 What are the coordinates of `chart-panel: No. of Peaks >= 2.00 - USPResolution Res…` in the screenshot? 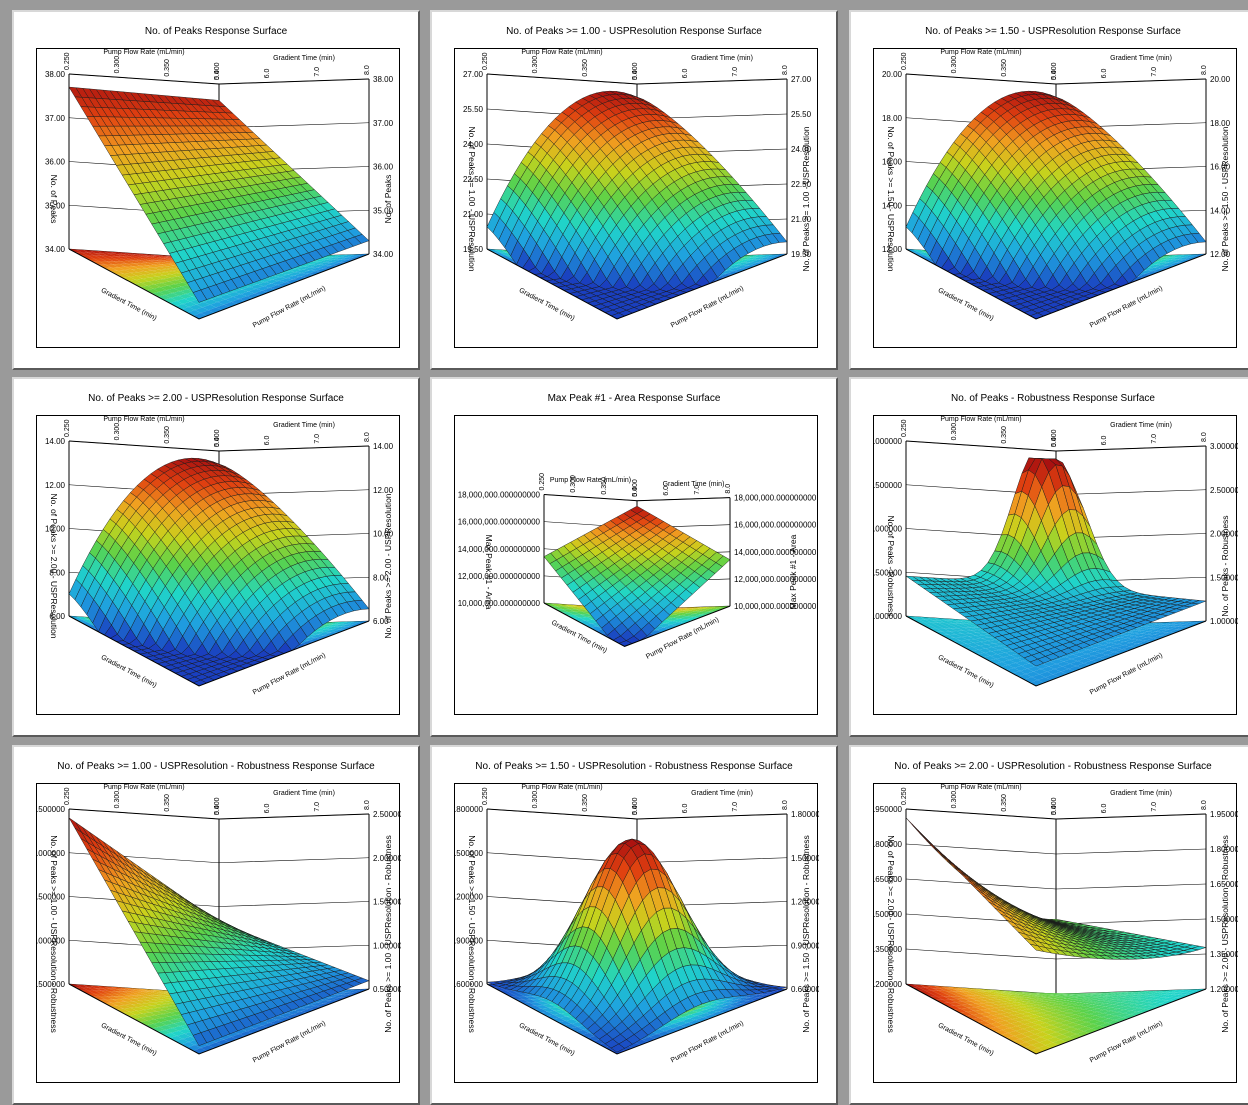 It's located at (216, 557).